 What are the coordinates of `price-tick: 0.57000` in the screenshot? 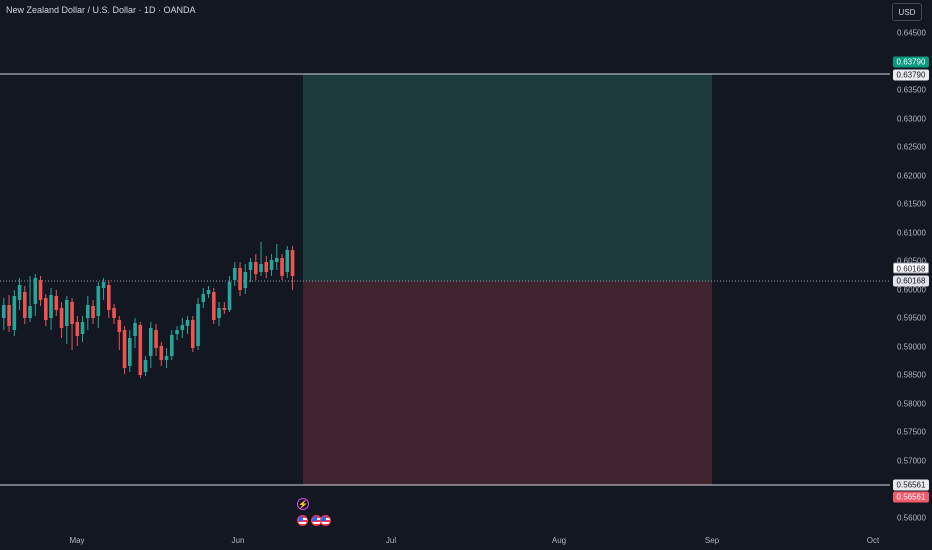 It's located at (911, 461).